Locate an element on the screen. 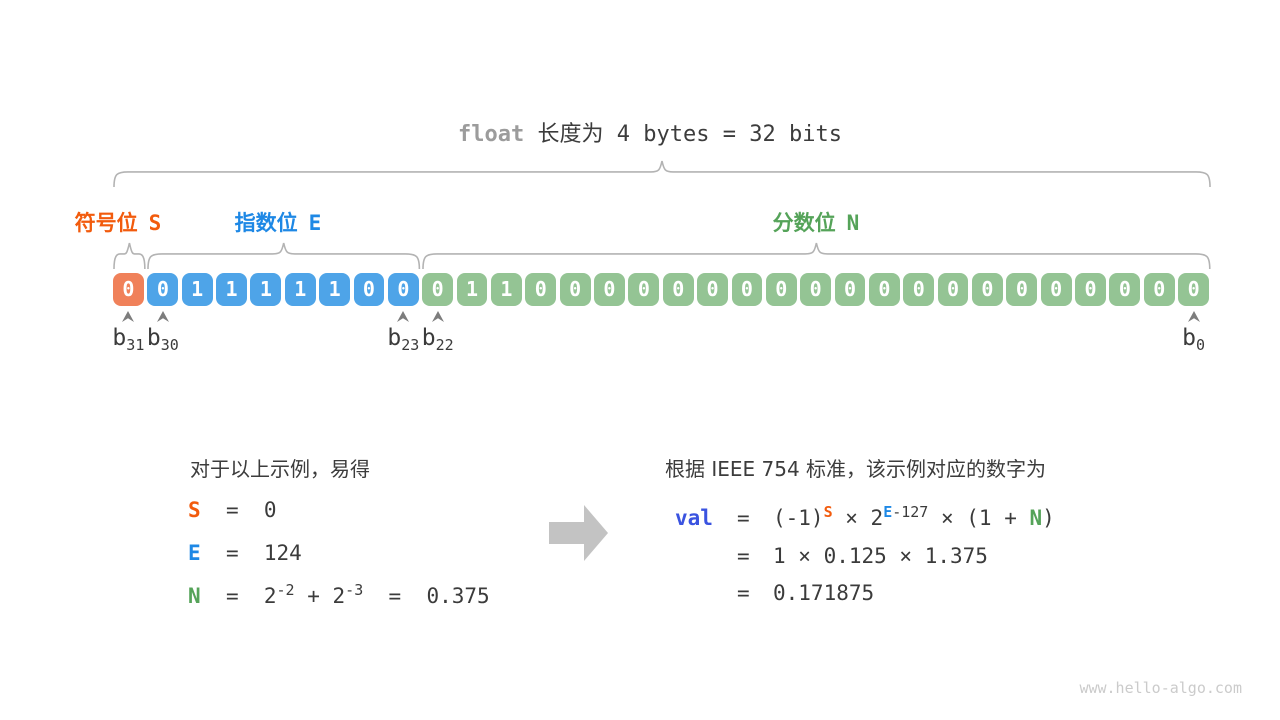  formula-text: = 0.375 is located at coordinates (426, 596).